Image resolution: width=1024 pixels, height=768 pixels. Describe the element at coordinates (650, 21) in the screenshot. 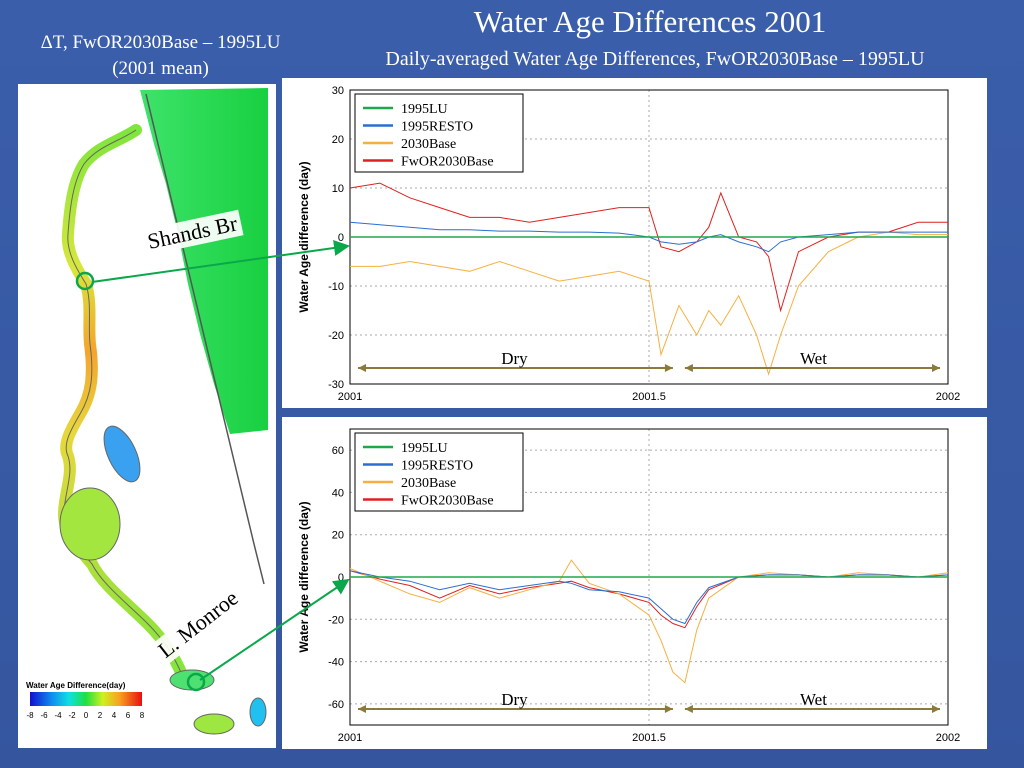

I see `slide-title: Water Age Differences 2001` at that location.